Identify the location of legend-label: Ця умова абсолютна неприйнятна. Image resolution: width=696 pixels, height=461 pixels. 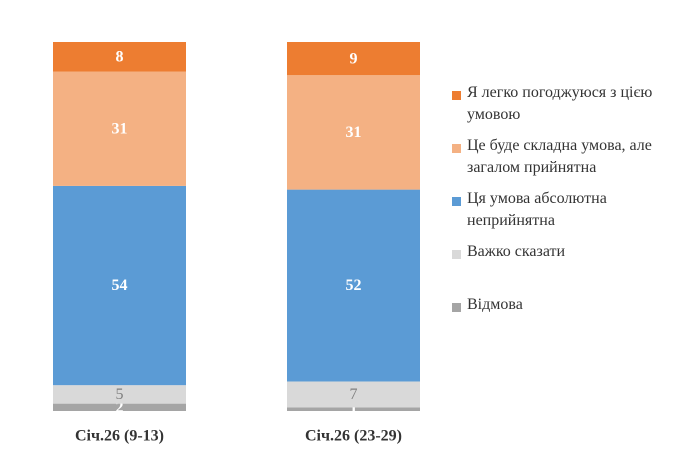
(537, 209).